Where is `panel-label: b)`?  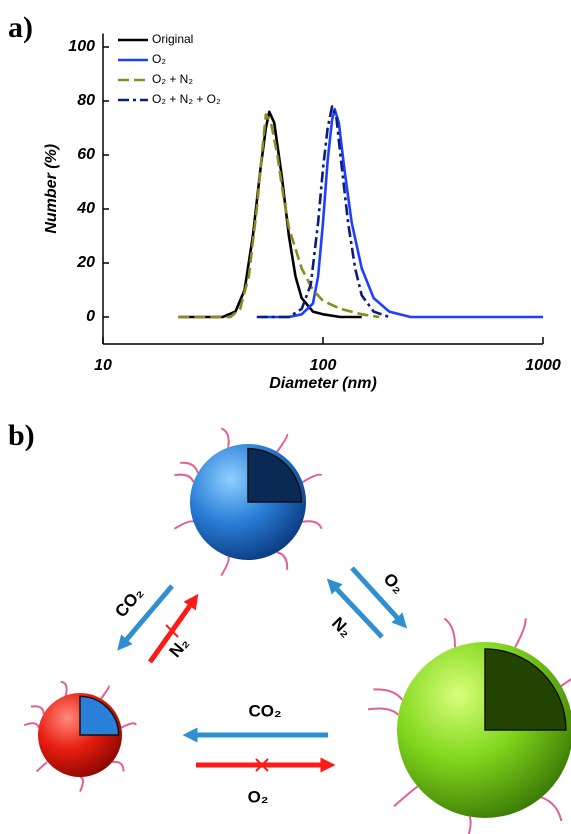
panel-label: b) is located at coordinates (21, 435).